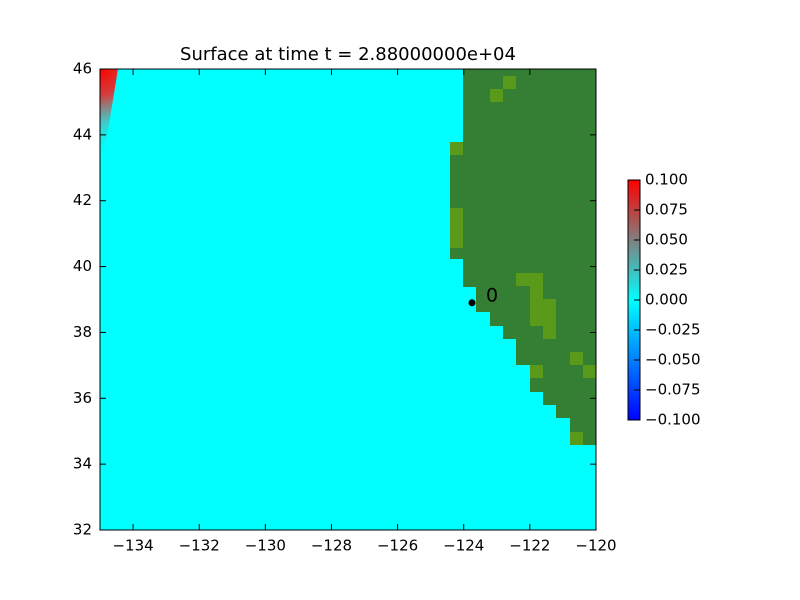  What do you see at coordinates (82, 464) in the screenshot?
I see `y-tick-label: 34` at bounding box center [82, 464].